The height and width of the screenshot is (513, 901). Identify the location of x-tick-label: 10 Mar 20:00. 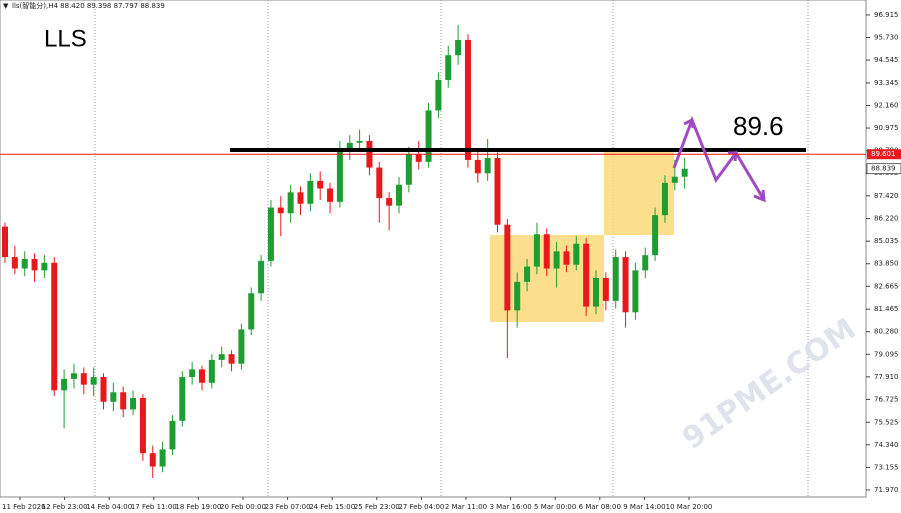
(689, 507).